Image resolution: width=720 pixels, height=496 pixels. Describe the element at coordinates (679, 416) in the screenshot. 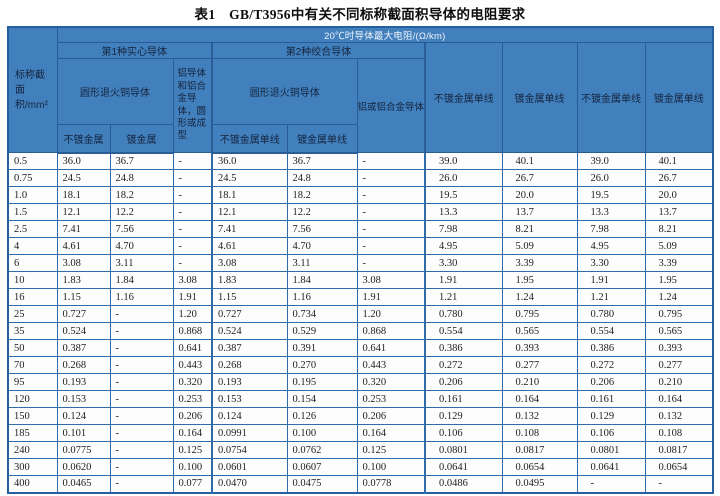

I see `cell-col10: 0.132` at that location.